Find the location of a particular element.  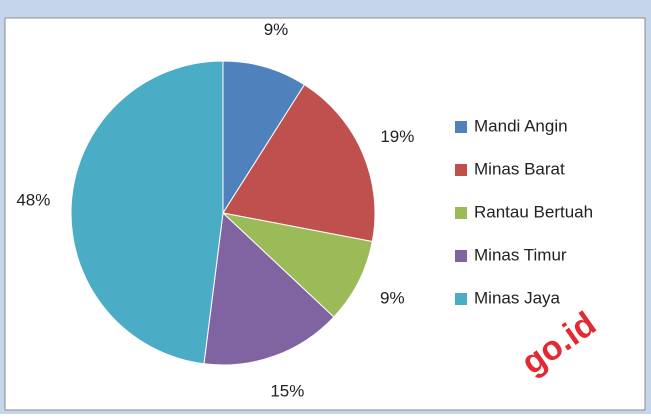

legend-label: Mandi Angin is located at coordinates (521, 125).